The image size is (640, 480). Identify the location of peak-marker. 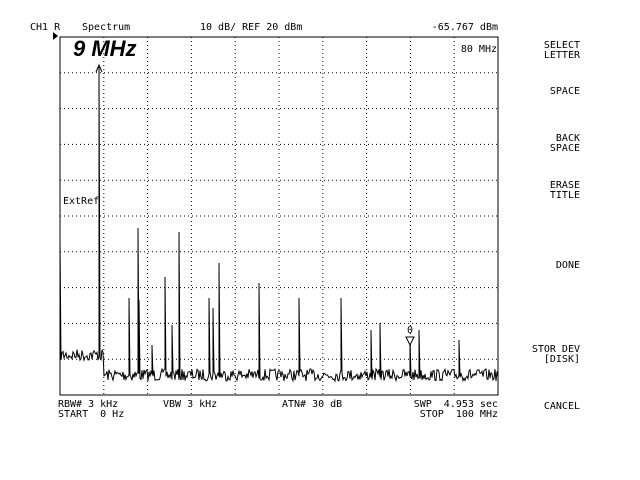
(99, 68).